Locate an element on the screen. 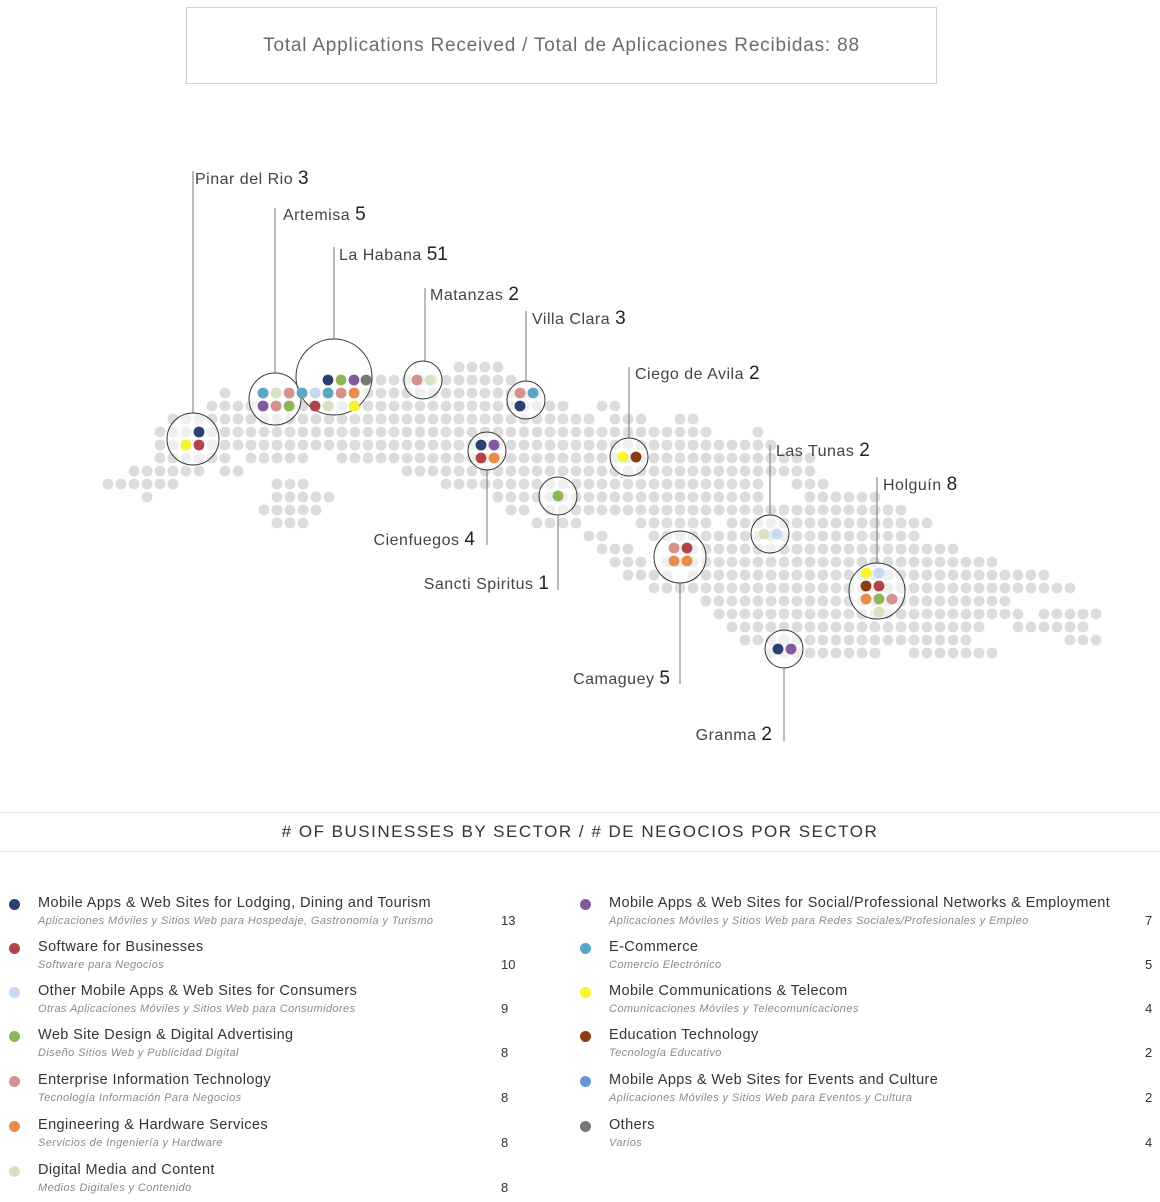 Image resolution: width=1160 pixels, height=1202 pixels. legend-item: E-Commerce Comercio Electrónico 5 is located at coordinates (866, 959).